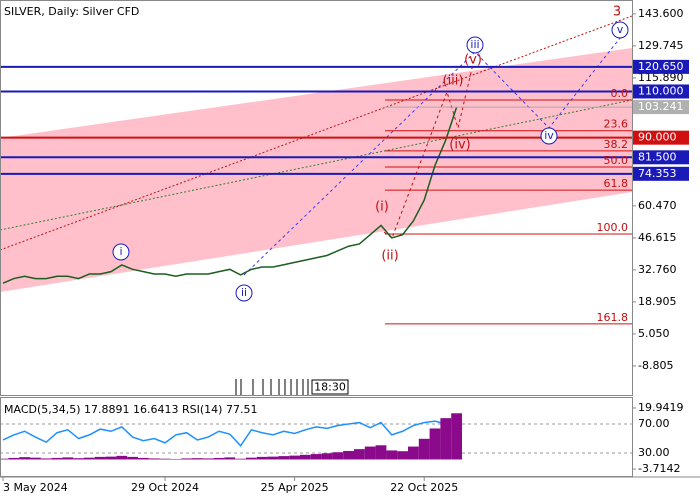  What do you see at coordinates (424, 487) in the screenshot?
I see `x-tick-label: 22 Oct 2025` at bounding box center [424, 487].